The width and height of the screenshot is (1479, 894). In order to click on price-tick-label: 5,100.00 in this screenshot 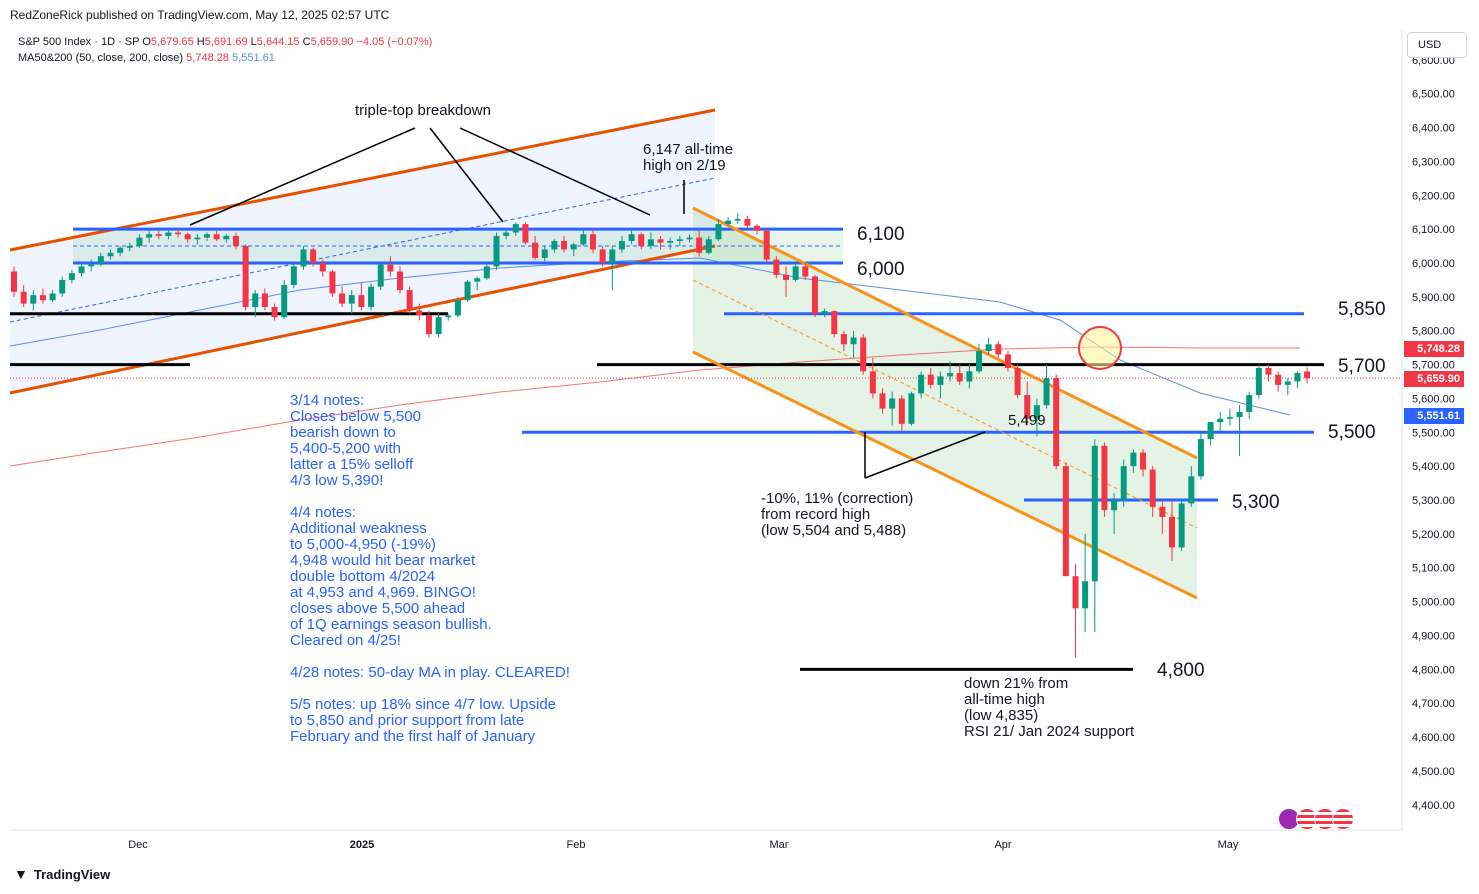, I will do `click(1433, 569)`.